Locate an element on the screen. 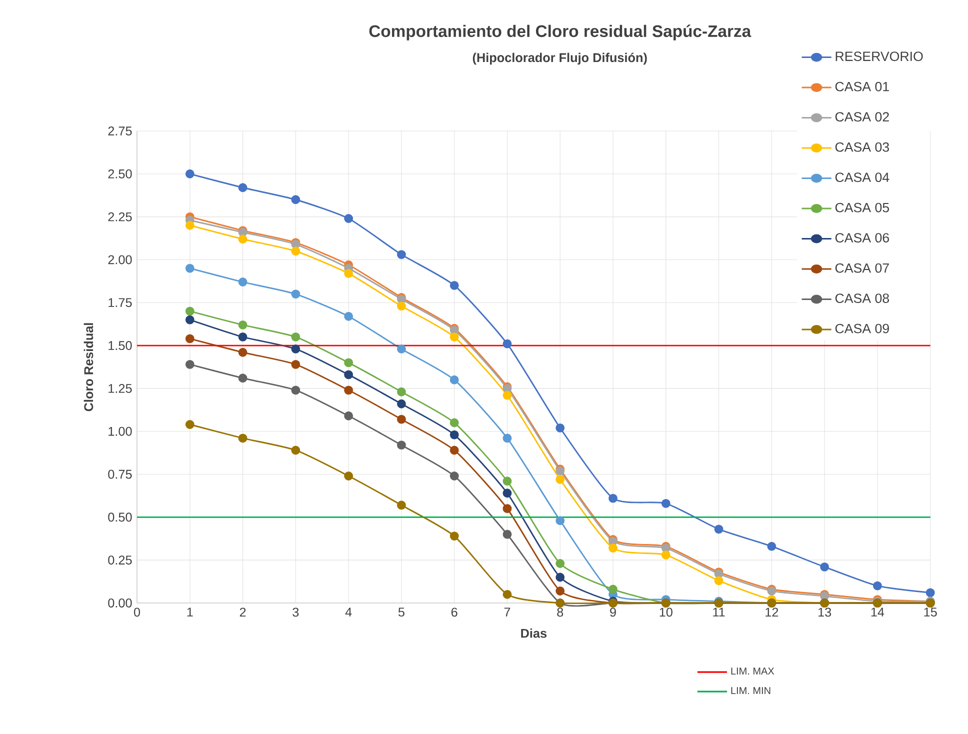  legend-label: CASA 06 is located at coordinates (862, 238).